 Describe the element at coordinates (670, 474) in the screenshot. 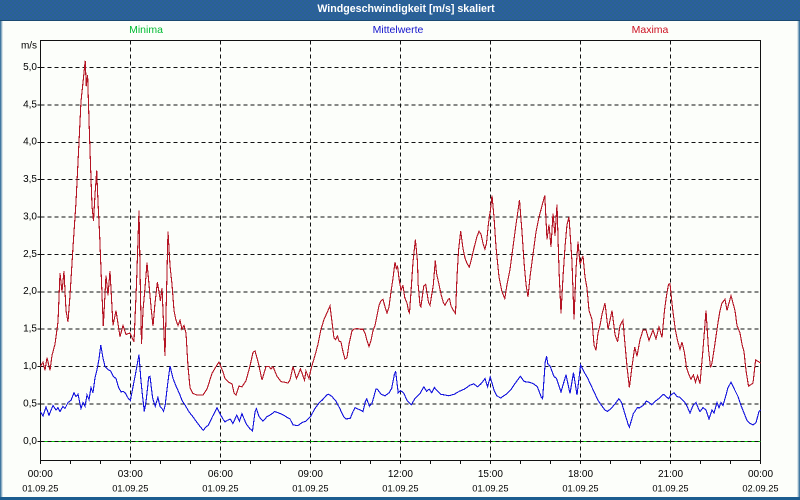

I see `svg-text: 21:00` at that location.